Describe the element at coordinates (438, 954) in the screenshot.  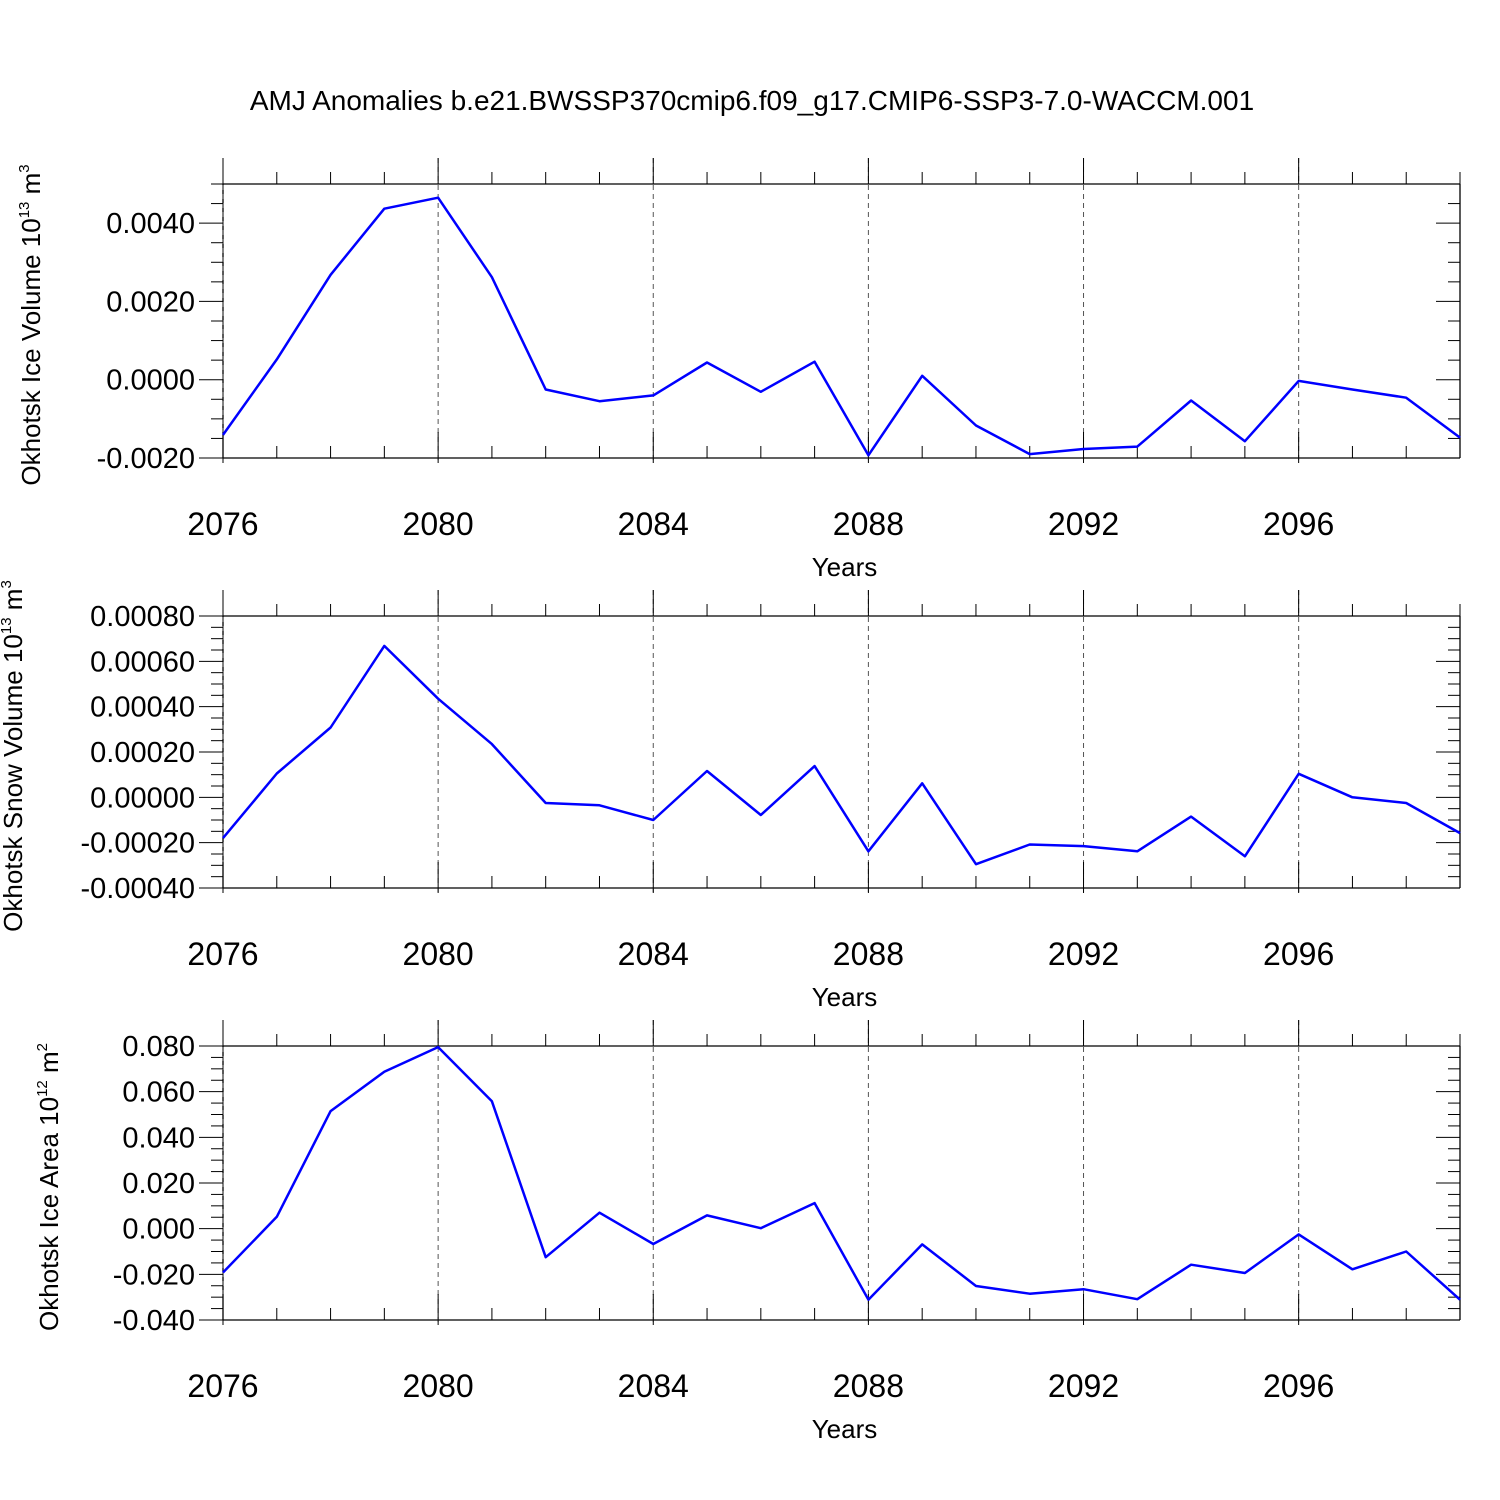
I see `panel-snow-volume-xtick-label-1: 2080` at that location.